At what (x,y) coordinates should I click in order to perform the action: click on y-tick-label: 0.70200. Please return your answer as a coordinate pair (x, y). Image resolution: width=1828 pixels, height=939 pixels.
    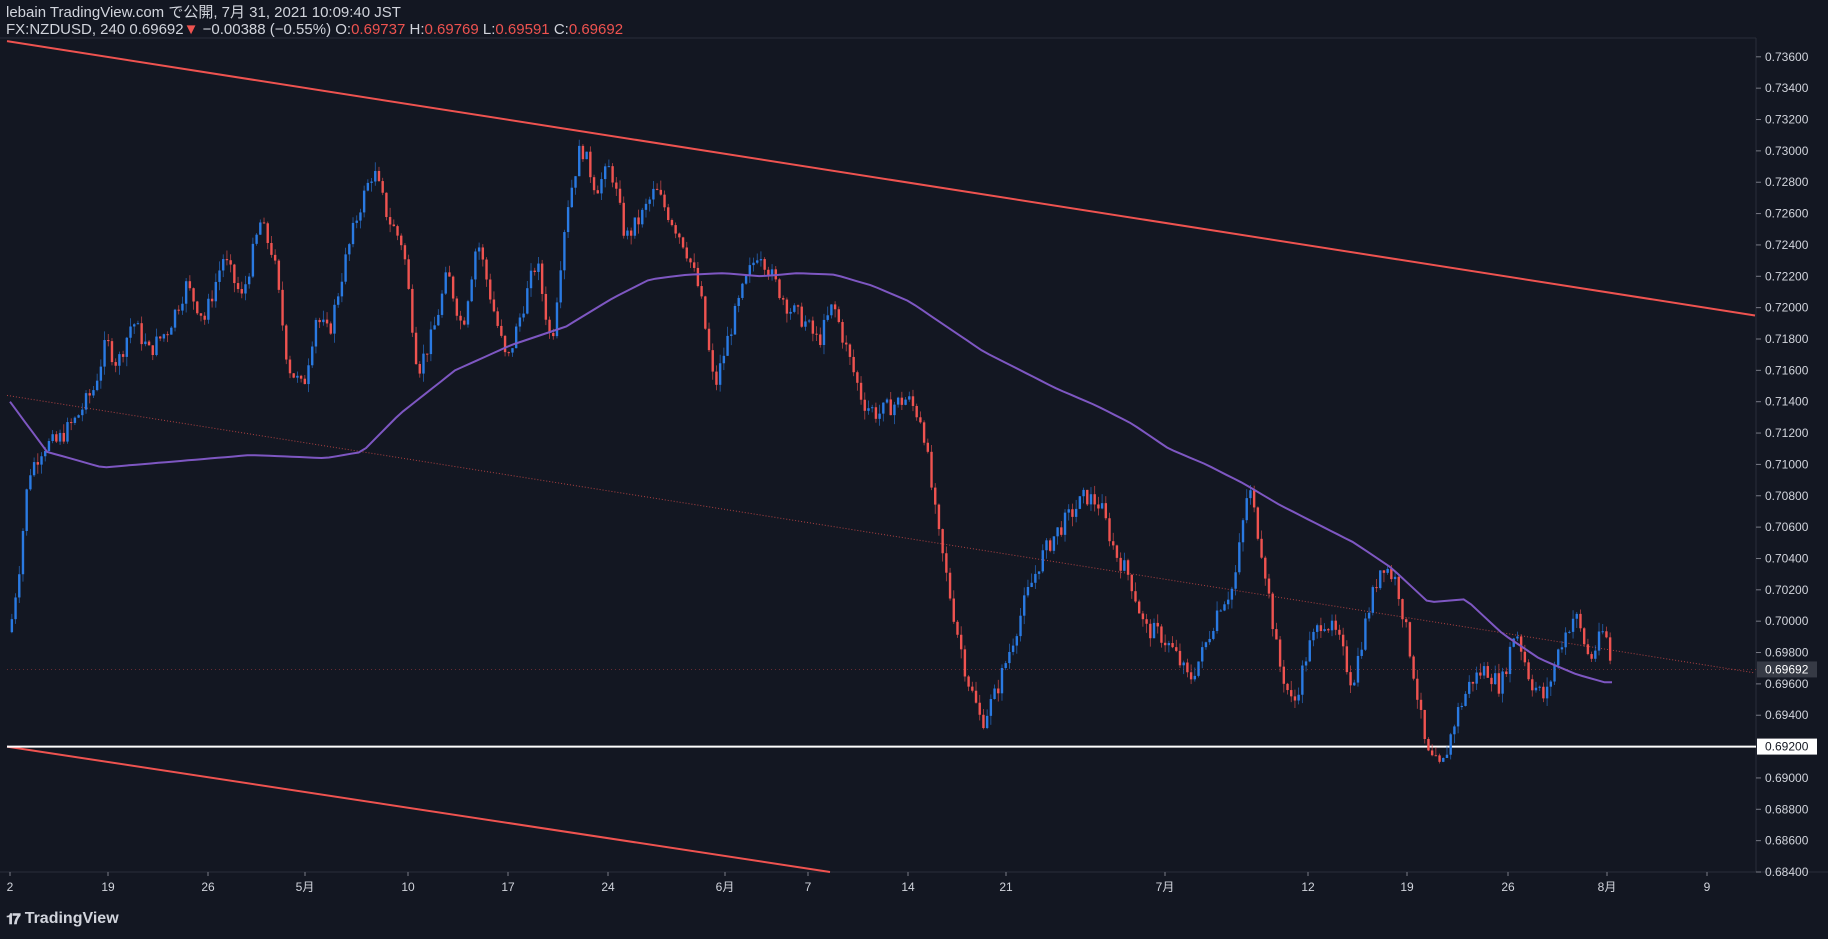
    Looking at the image, I should click on (1787, 590).